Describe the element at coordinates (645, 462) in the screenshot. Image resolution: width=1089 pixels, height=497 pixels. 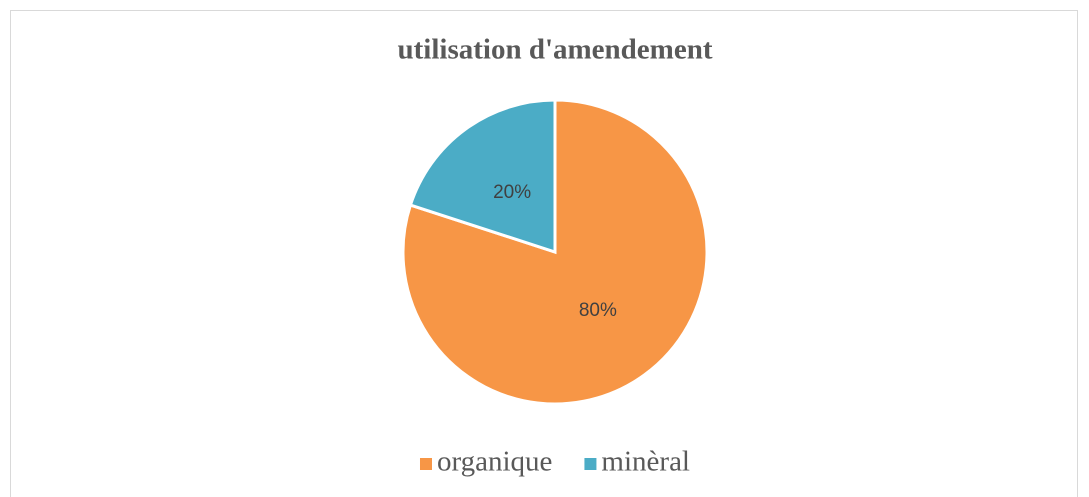
I see `legend-label: minèral` at that location.